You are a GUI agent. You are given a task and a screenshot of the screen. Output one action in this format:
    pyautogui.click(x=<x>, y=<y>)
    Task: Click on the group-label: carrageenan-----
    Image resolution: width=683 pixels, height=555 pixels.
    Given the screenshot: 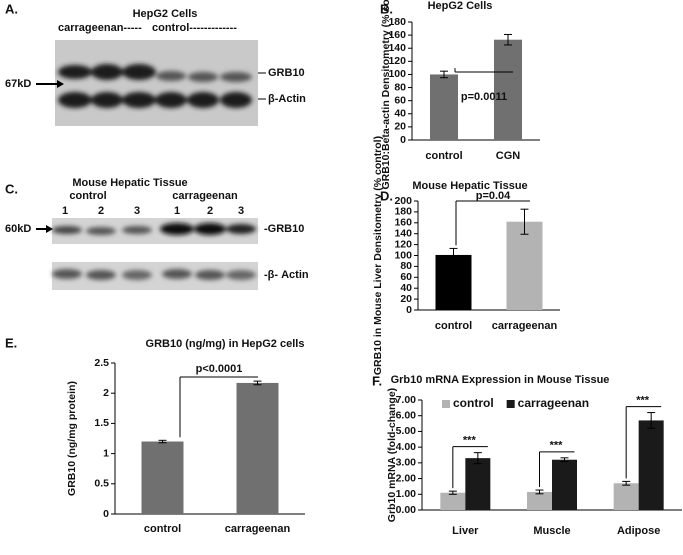 What is the action you would take?
    pyautogui.click(x=100, y=28)
    